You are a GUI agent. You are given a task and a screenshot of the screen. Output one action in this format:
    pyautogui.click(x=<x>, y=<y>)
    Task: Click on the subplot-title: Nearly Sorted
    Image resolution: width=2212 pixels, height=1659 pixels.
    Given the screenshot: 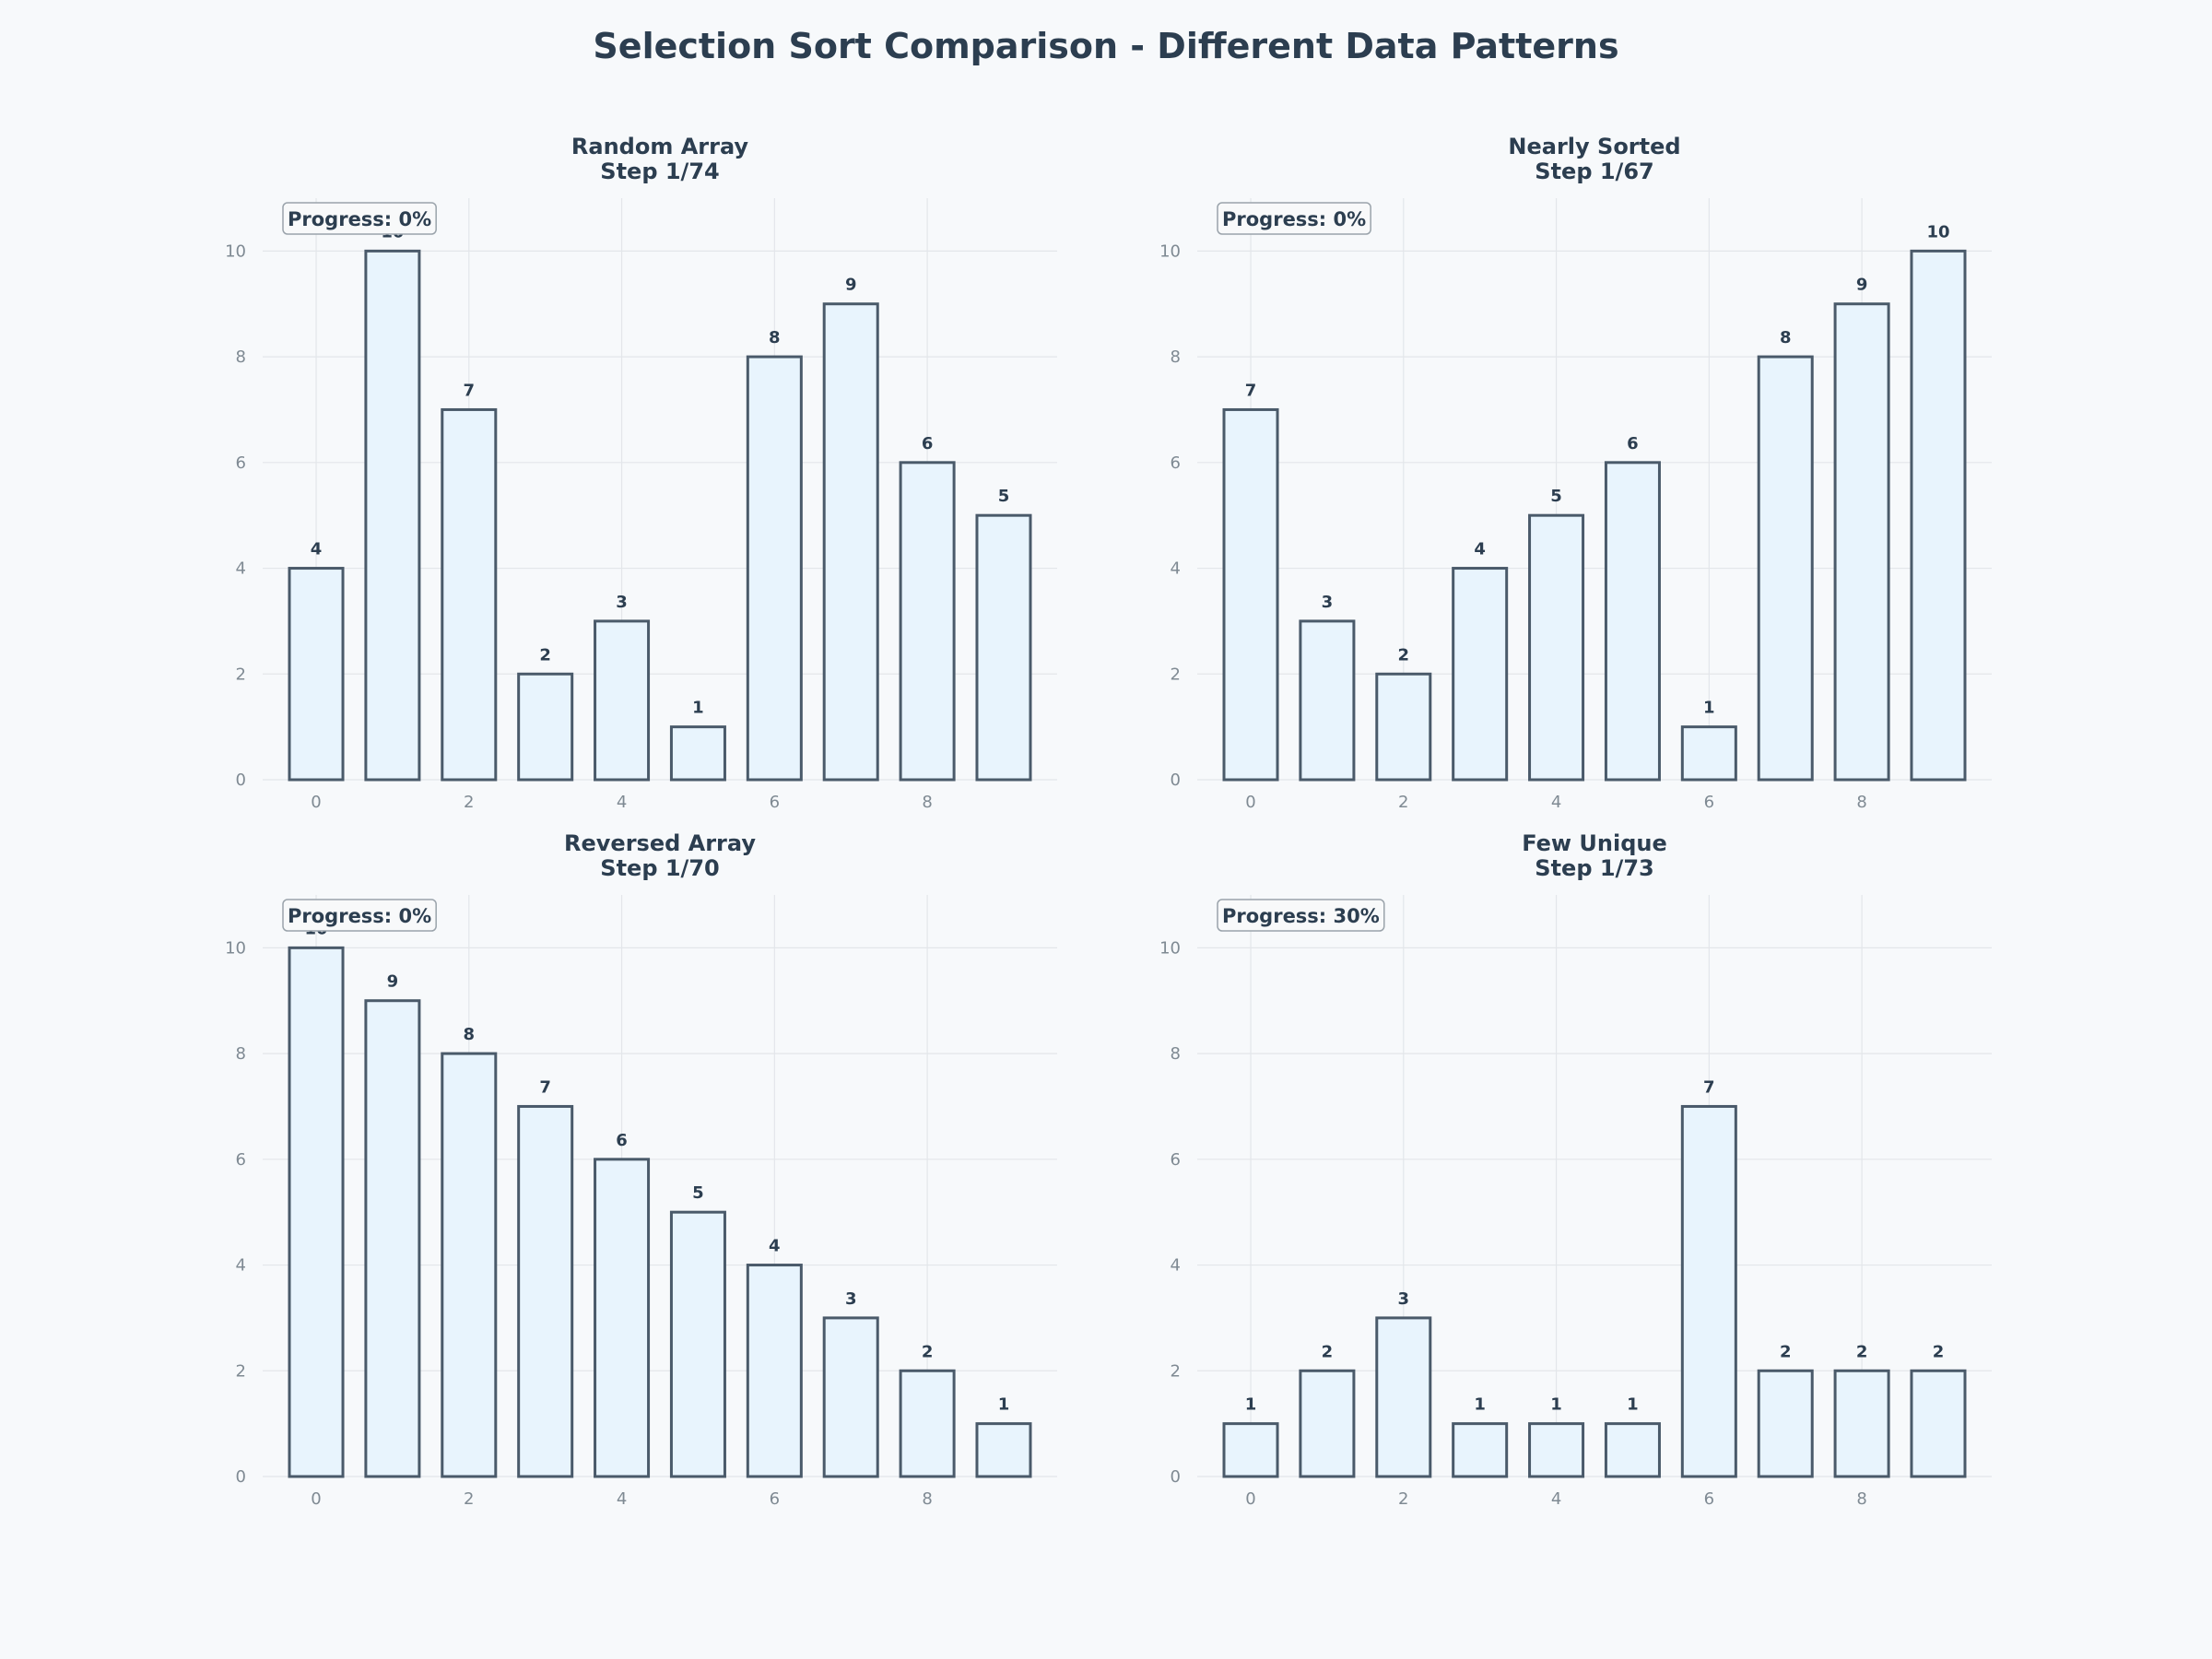 What is the action you would take?
    pyautogui.click(x=1594, y=146)
    